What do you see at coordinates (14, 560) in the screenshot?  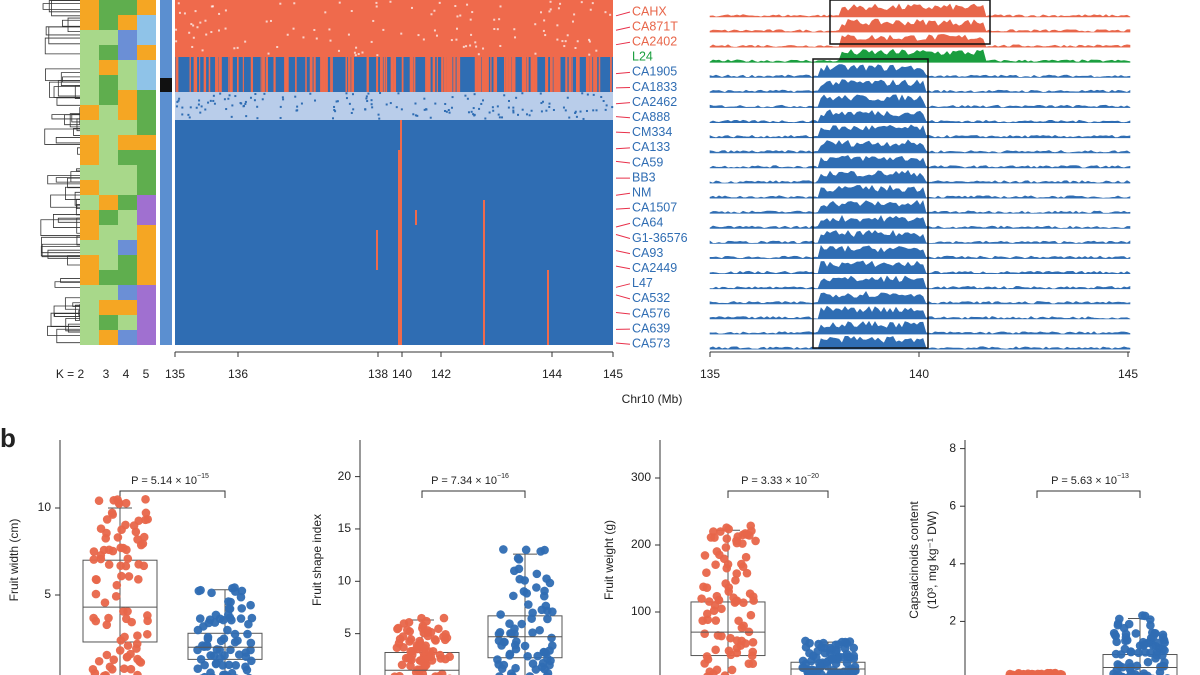 I see `y-axis-label: Fruit width (cm)` at bounding box center [14, 560].